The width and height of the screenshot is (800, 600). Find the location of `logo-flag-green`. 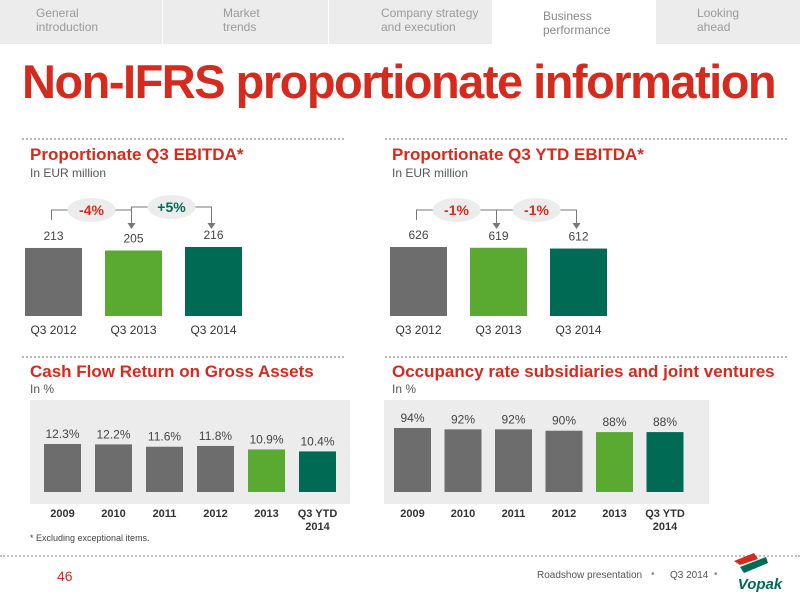

logo-flag-green is located at coordinates (754, 565).